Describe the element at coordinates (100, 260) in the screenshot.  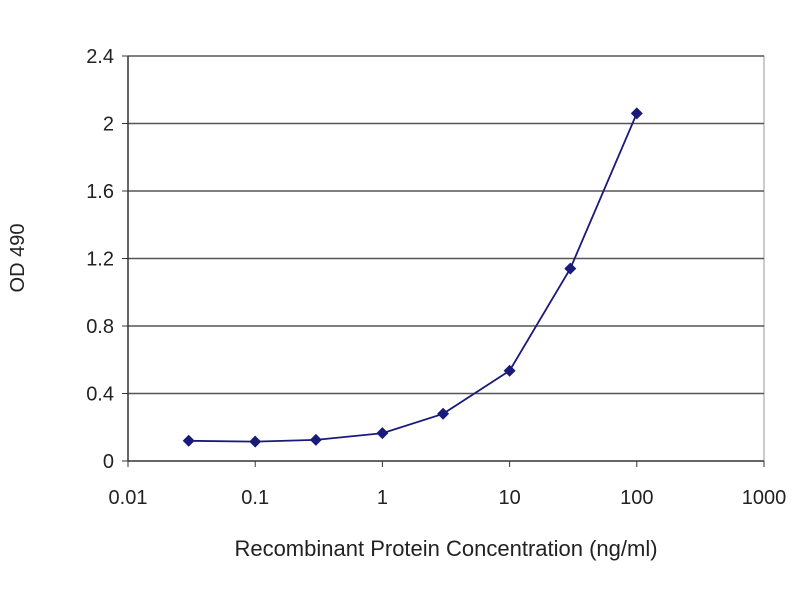
I see `y-tick-label: 1.2` at that location.